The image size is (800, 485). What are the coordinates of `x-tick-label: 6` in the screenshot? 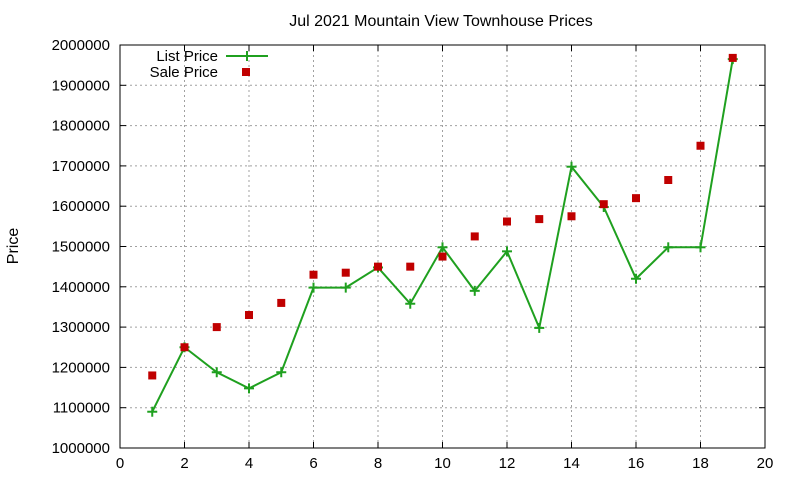 It's located at (313, 463).